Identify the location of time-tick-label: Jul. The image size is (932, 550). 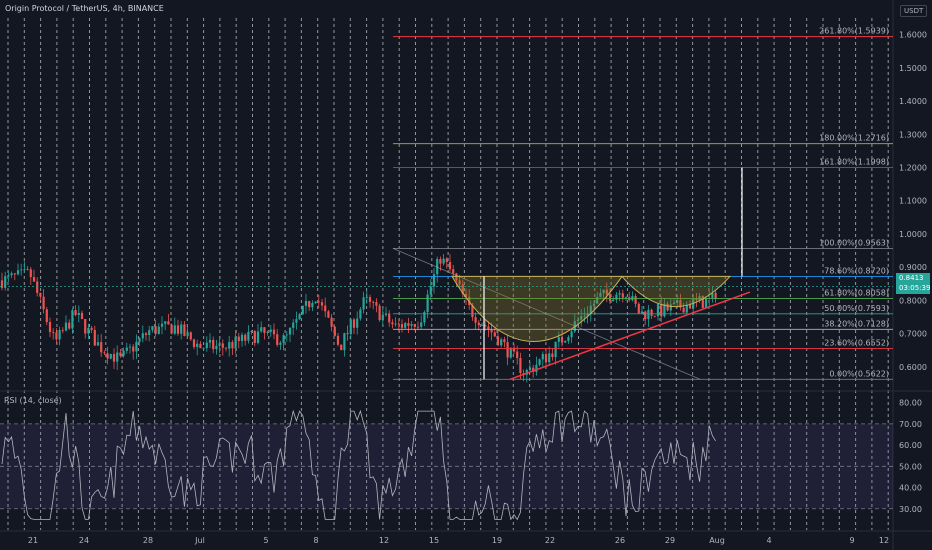
(199, 540).